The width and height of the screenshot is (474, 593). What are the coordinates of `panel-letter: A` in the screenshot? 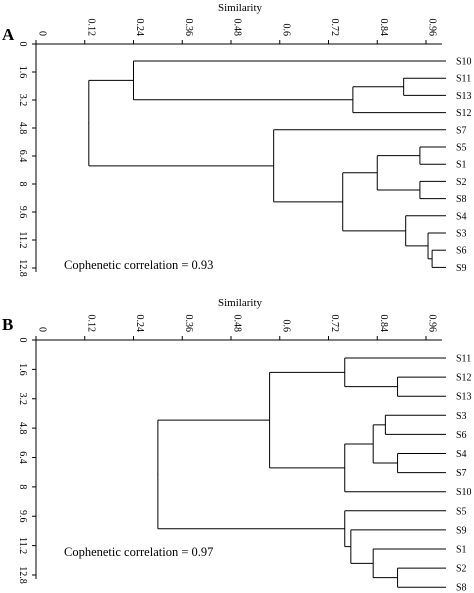 It's located at (8, 34).